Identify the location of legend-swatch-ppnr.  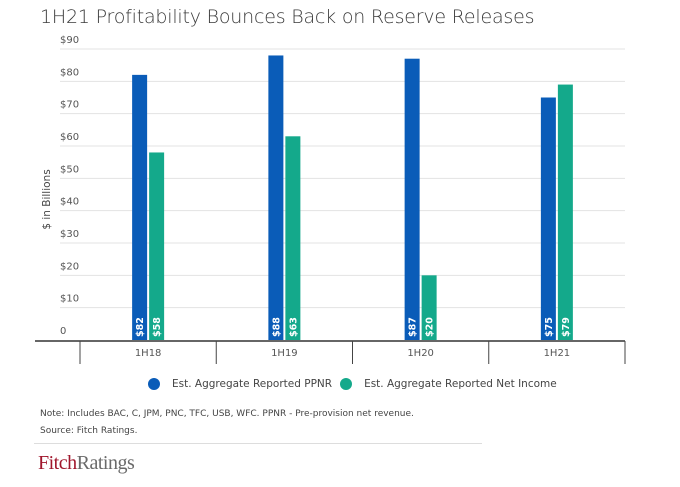
(154, 384).